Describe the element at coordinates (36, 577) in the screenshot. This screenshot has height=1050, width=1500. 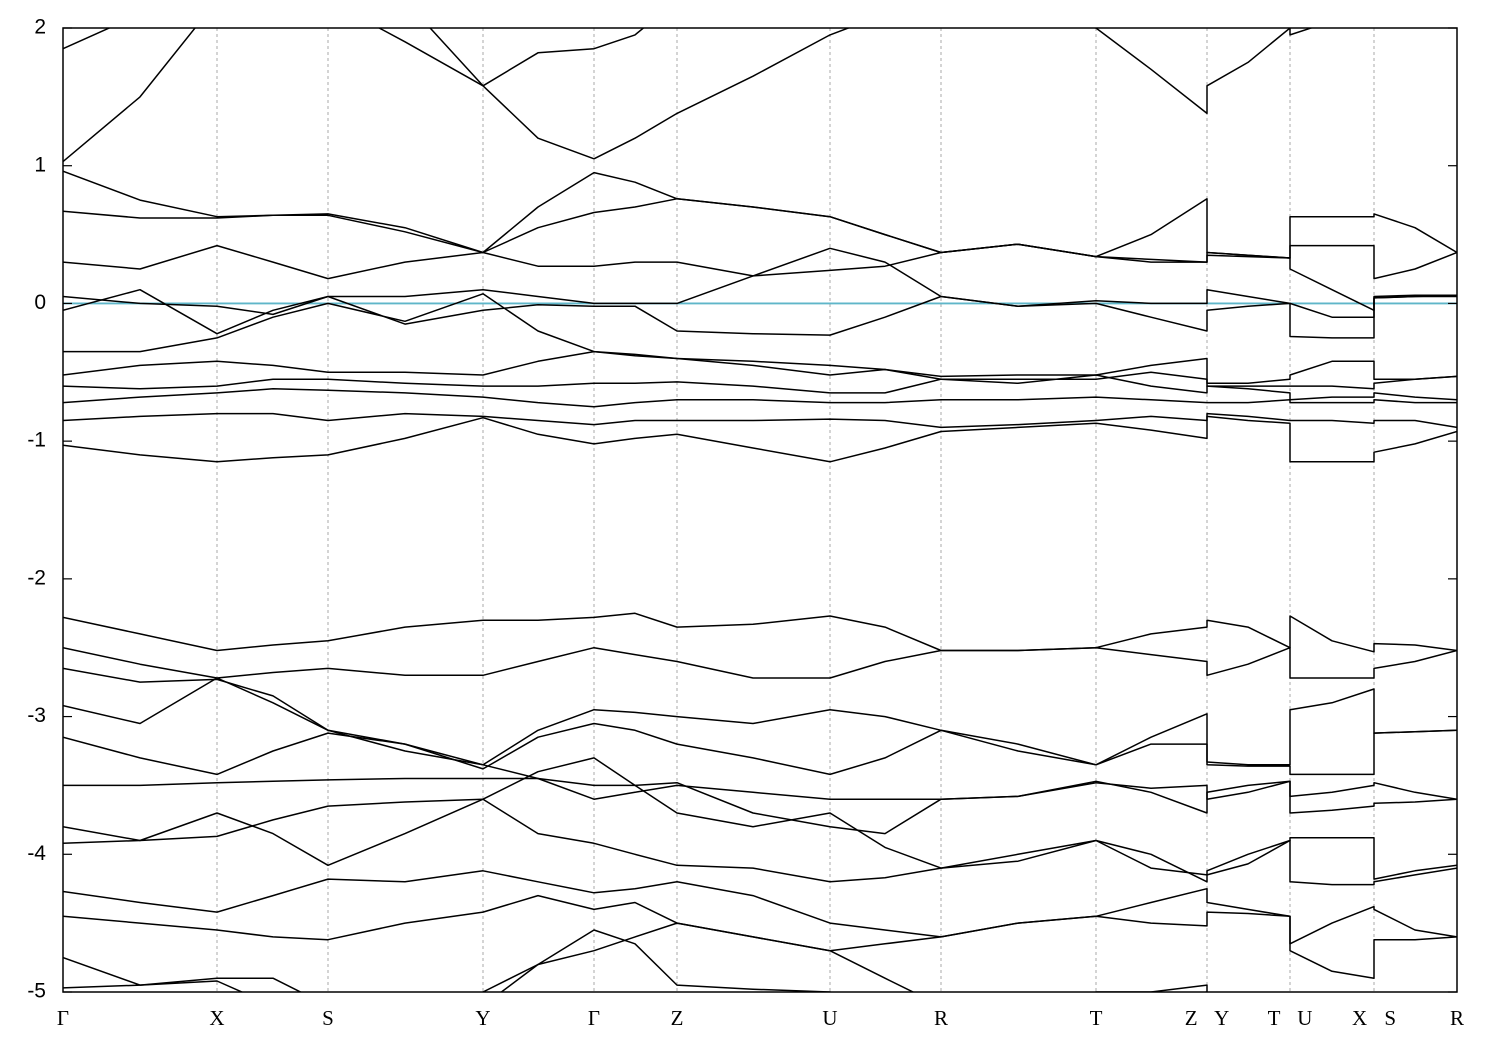
I see `y-tick-label: -2` at that location.